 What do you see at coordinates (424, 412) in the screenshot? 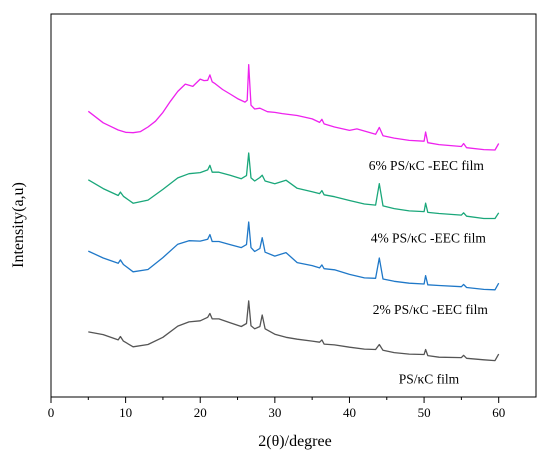
I see `x-tick-label: 50` at bounding box center [424, 412].